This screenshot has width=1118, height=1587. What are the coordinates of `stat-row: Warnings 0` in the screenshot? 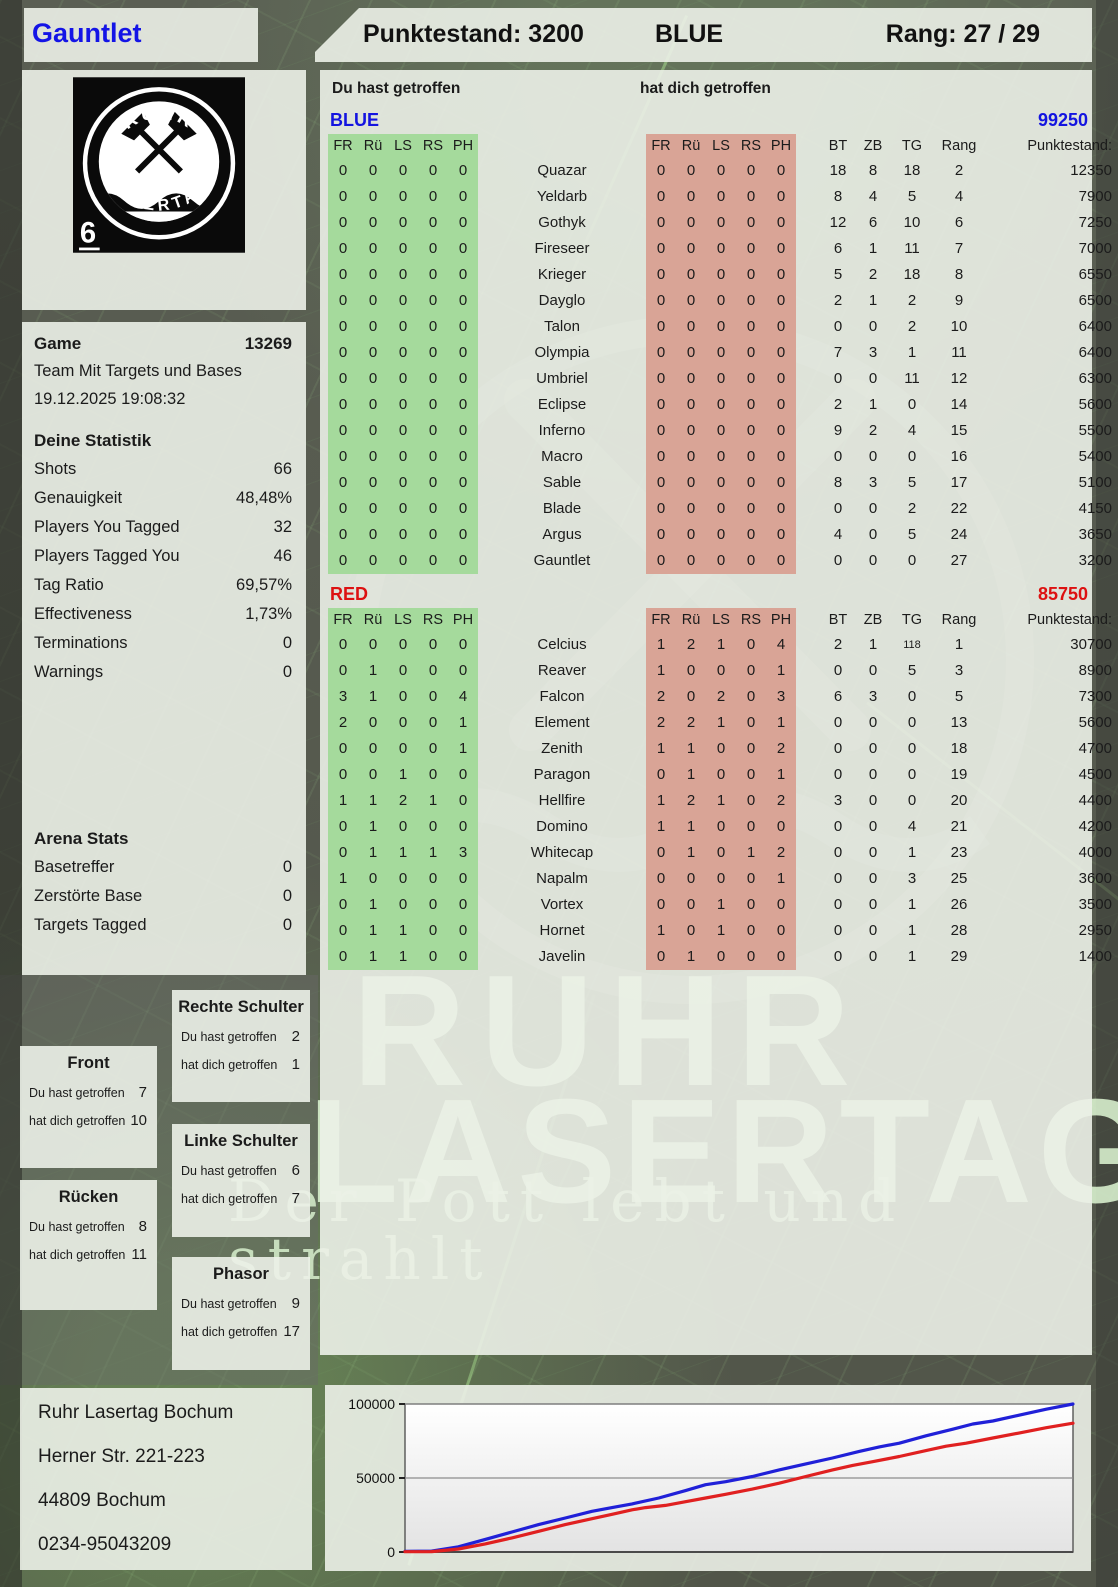 It's located at (163, 672).